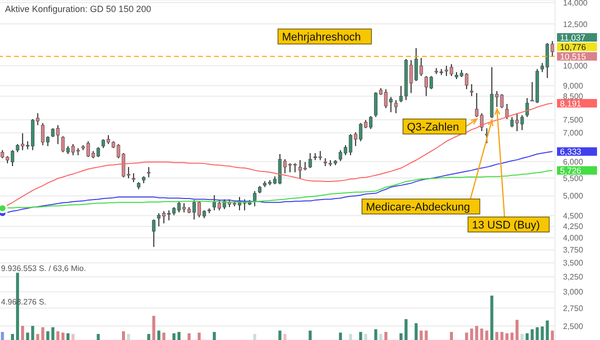 The height and width of the screenshot is (340, 600). What do you see at coordinates (418, 208) in the screenshot?
I see `annotation: Medicare-Abdeckung` at bounding box center [418, 208].